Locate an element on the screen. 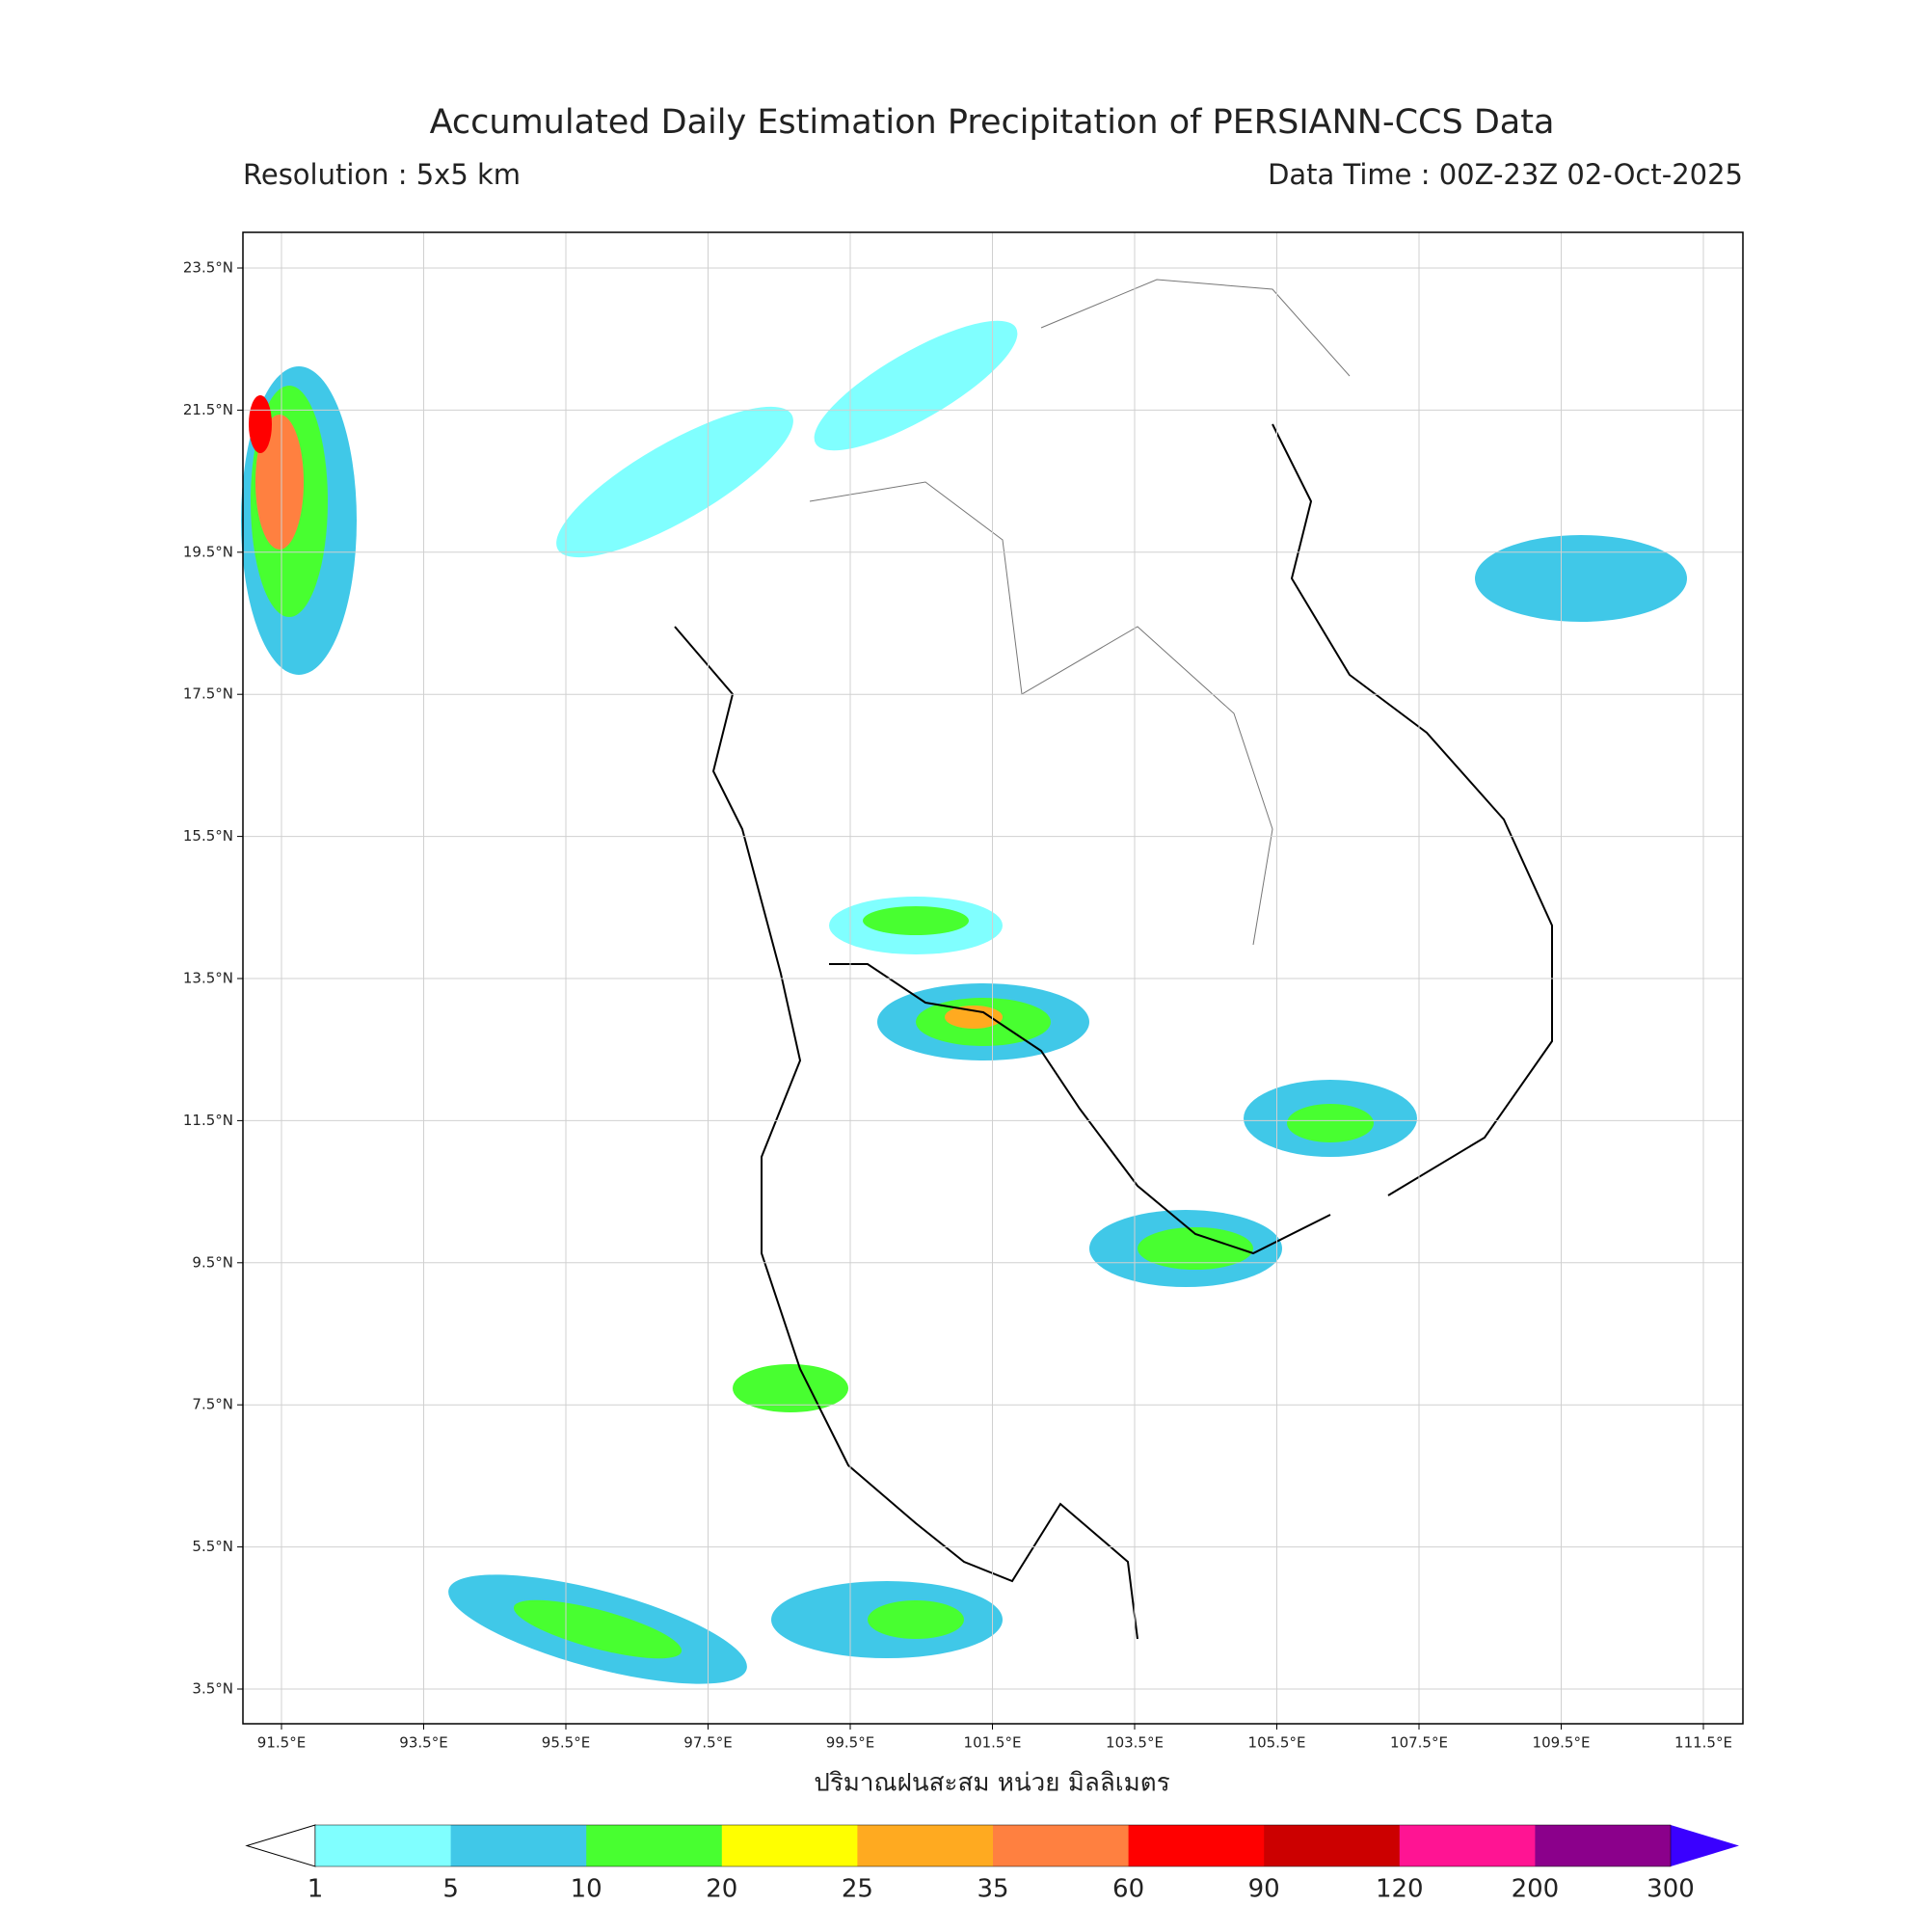  colorbar-frame is located at coordinates (993, 1846).